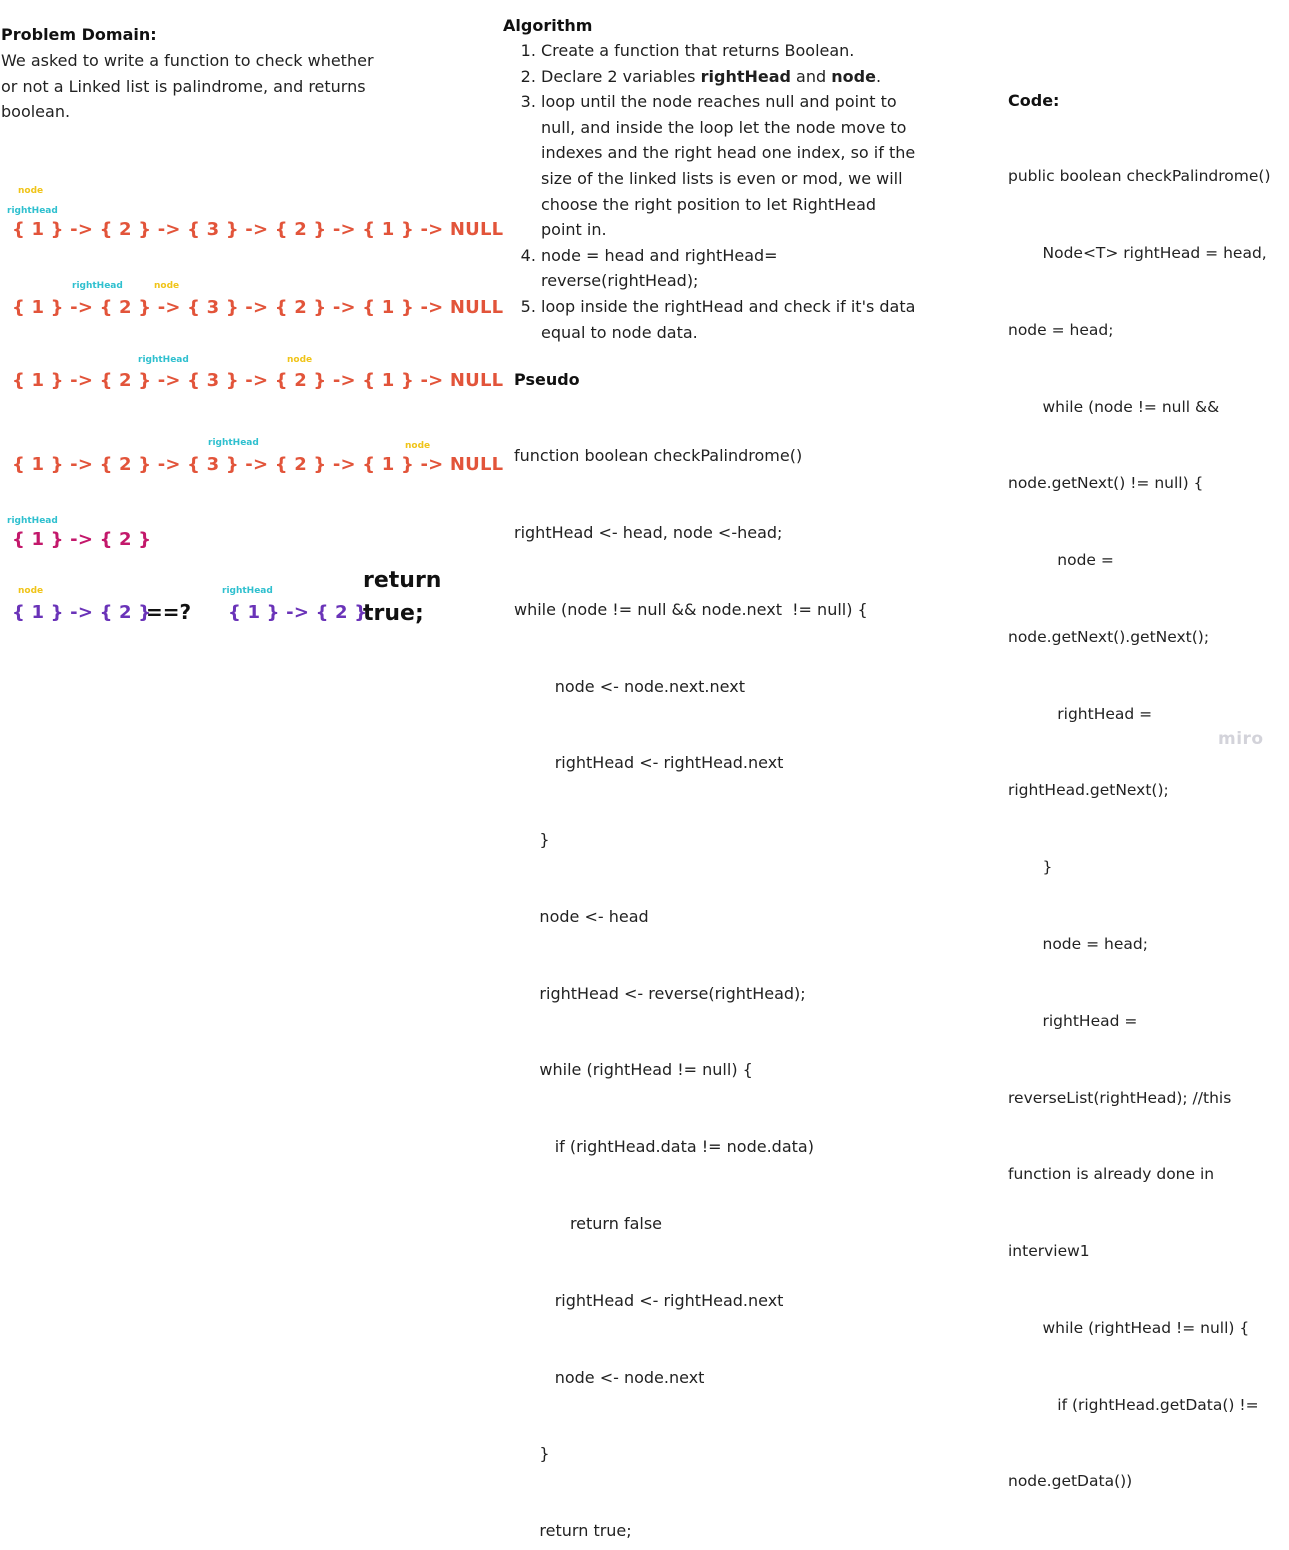 The width and height of the screenshot is (1289, 1550). What do you see at coordinates (82, 539) in the screenshot?
I see `reversed-list-row: { 1 } -> { 2 }` at bounding box center [82, 539].